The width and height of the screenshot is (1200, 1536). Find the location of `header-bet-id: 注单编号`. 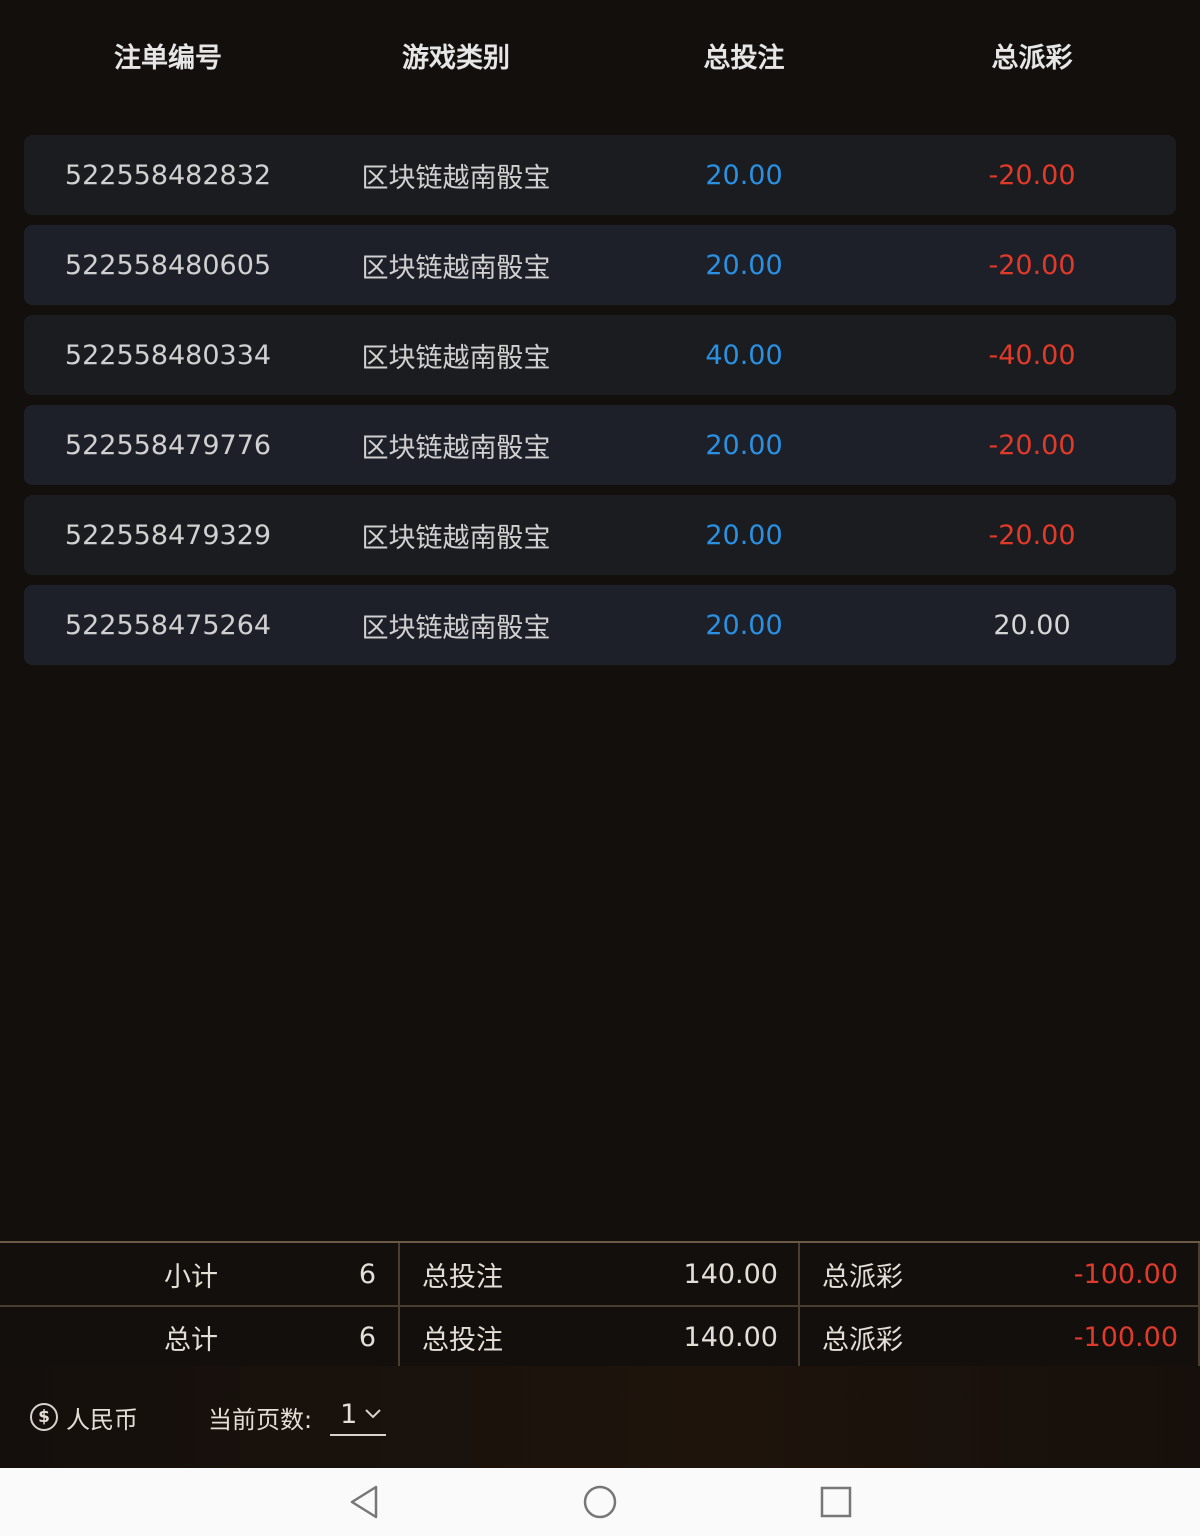

header-bet-id: 注单编号 is located at coordinates (168, 58).